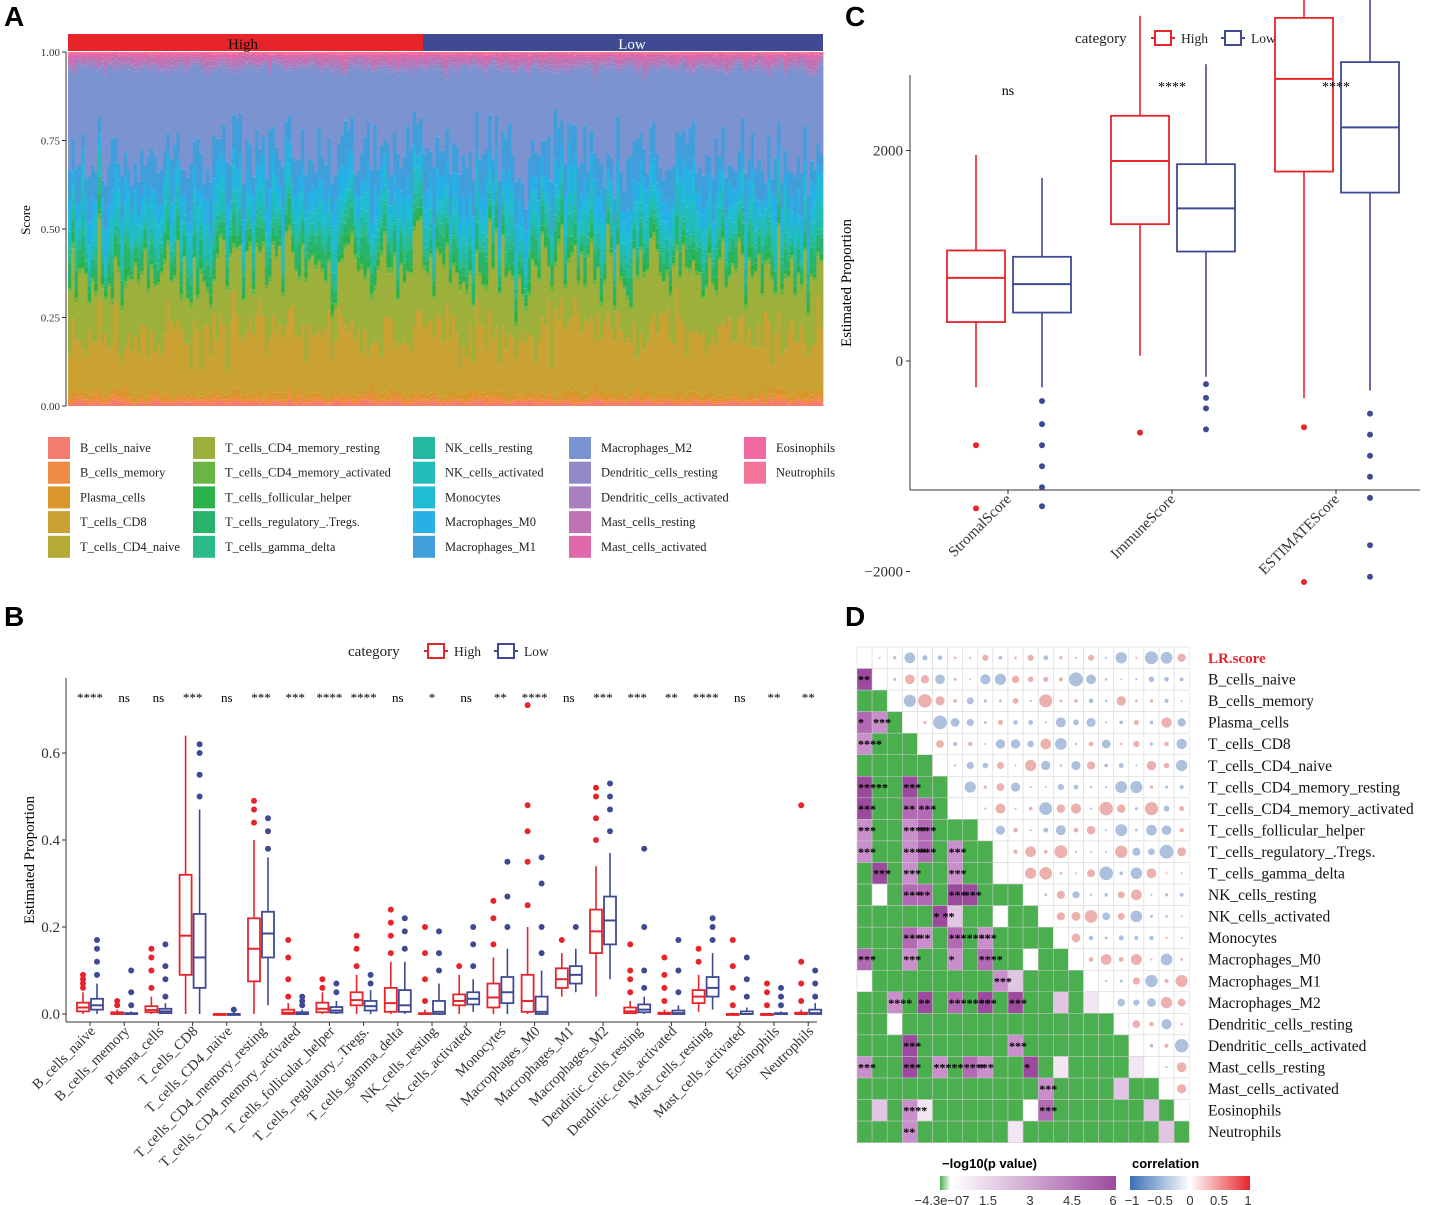 The width and height of the screenshot is (1436, 1205). What do you see at coordinates (288, 976) in the screenshot?
I see `box-high` at bounding box center [288, 976].